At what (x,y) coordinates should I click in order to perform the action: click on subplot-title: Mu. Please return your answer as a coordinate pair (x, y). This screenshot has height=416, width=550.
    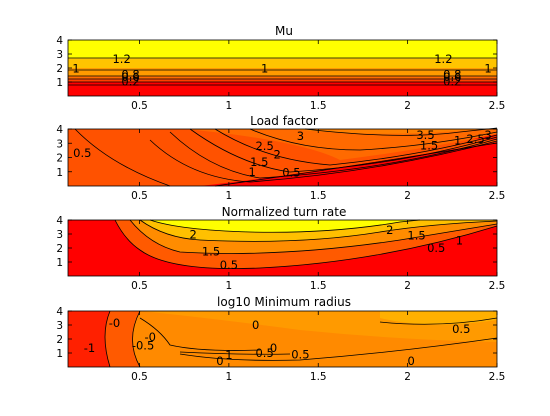
    Looking at the image, I should click on (284, 31).